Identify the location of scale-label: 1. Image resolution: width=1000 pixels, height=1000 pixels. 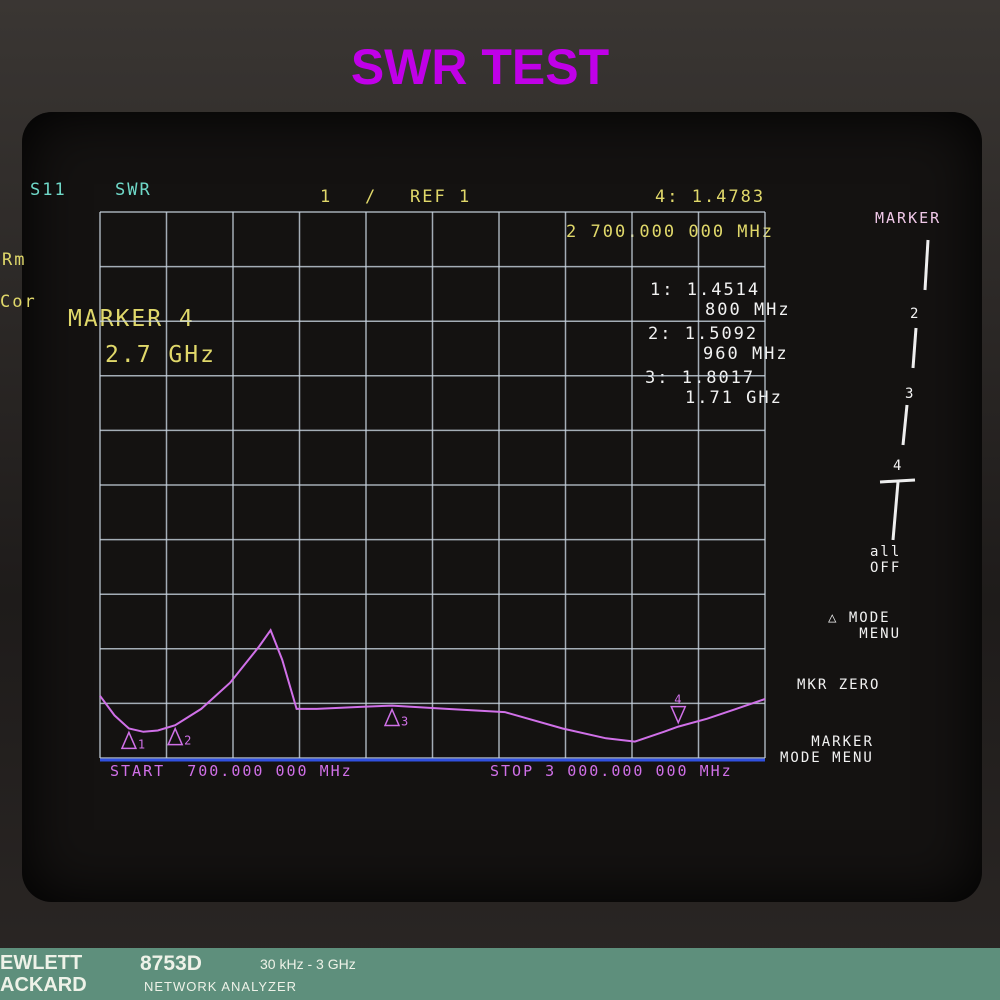
(326, 197).